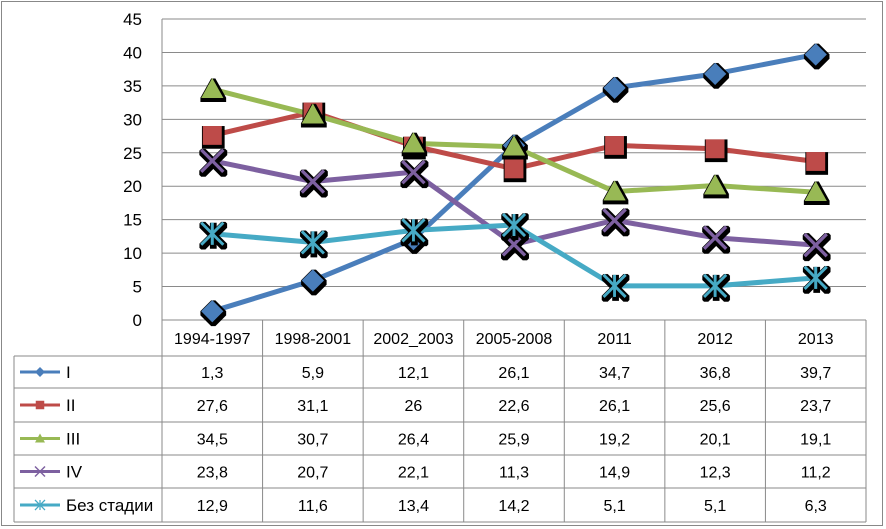 The height and width of the screenshot is (529, 886). I want to click on table-cell: 12,3, so click(715, 473).